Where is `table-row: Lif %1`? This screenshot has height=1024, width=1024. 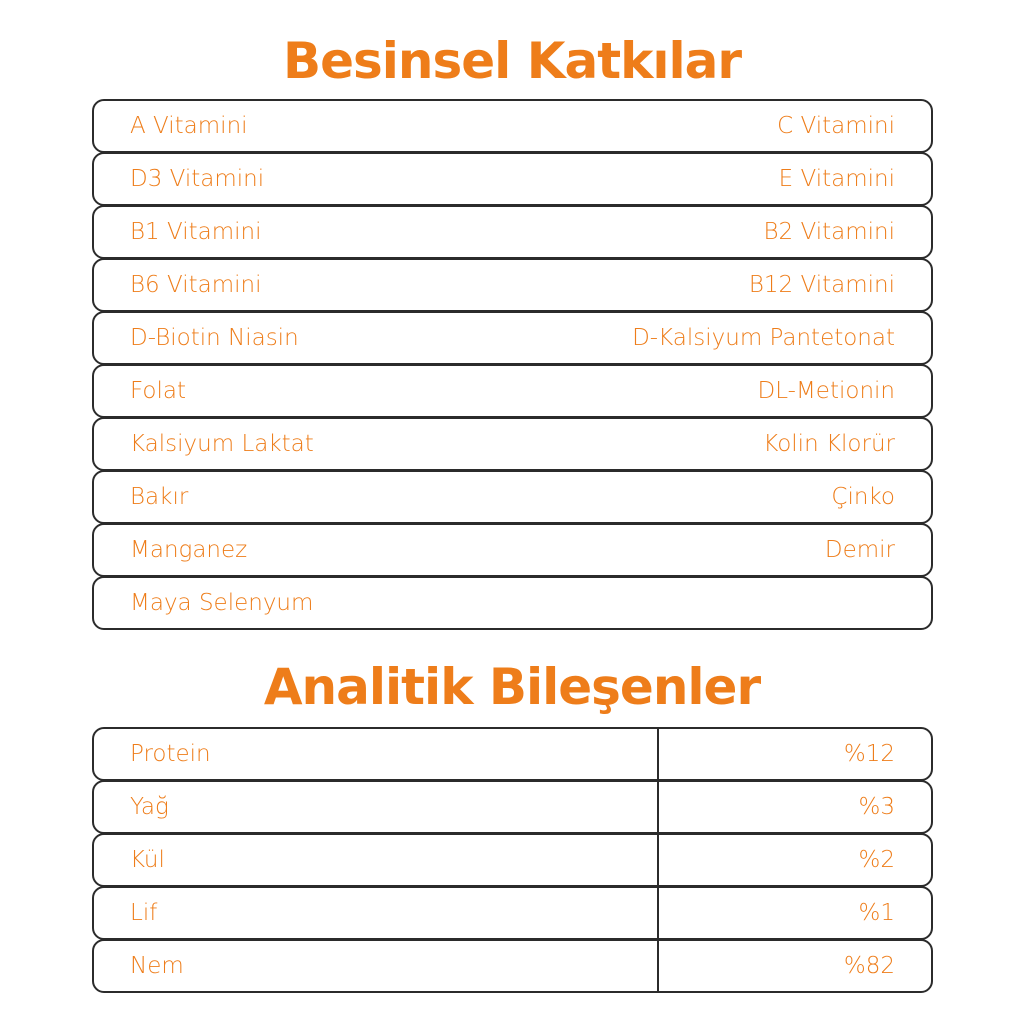
table-row: Lif %1 is located at coordinates (512, 913).